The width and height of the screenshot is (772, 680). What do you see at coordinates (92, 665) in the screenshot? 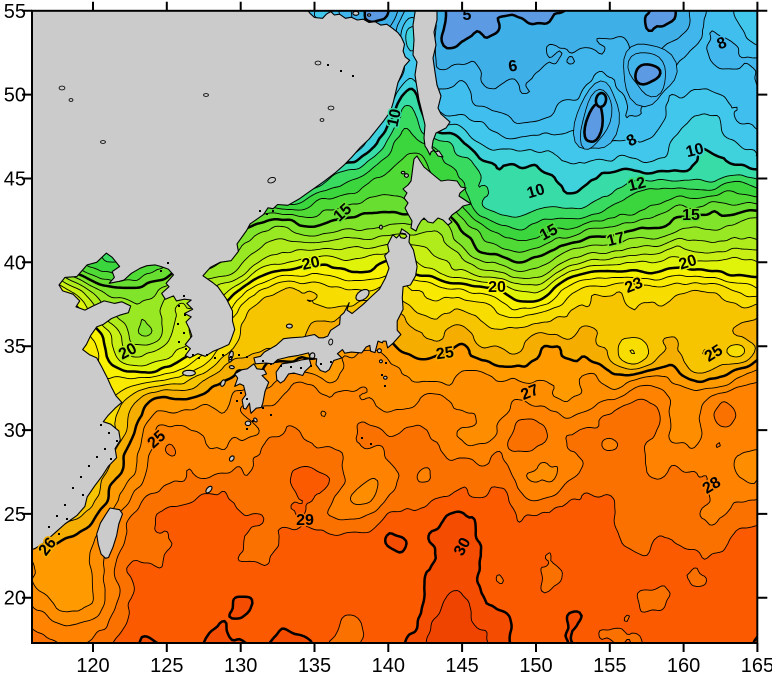
I see `svg-text: 120` at bounding box center [92, 665].